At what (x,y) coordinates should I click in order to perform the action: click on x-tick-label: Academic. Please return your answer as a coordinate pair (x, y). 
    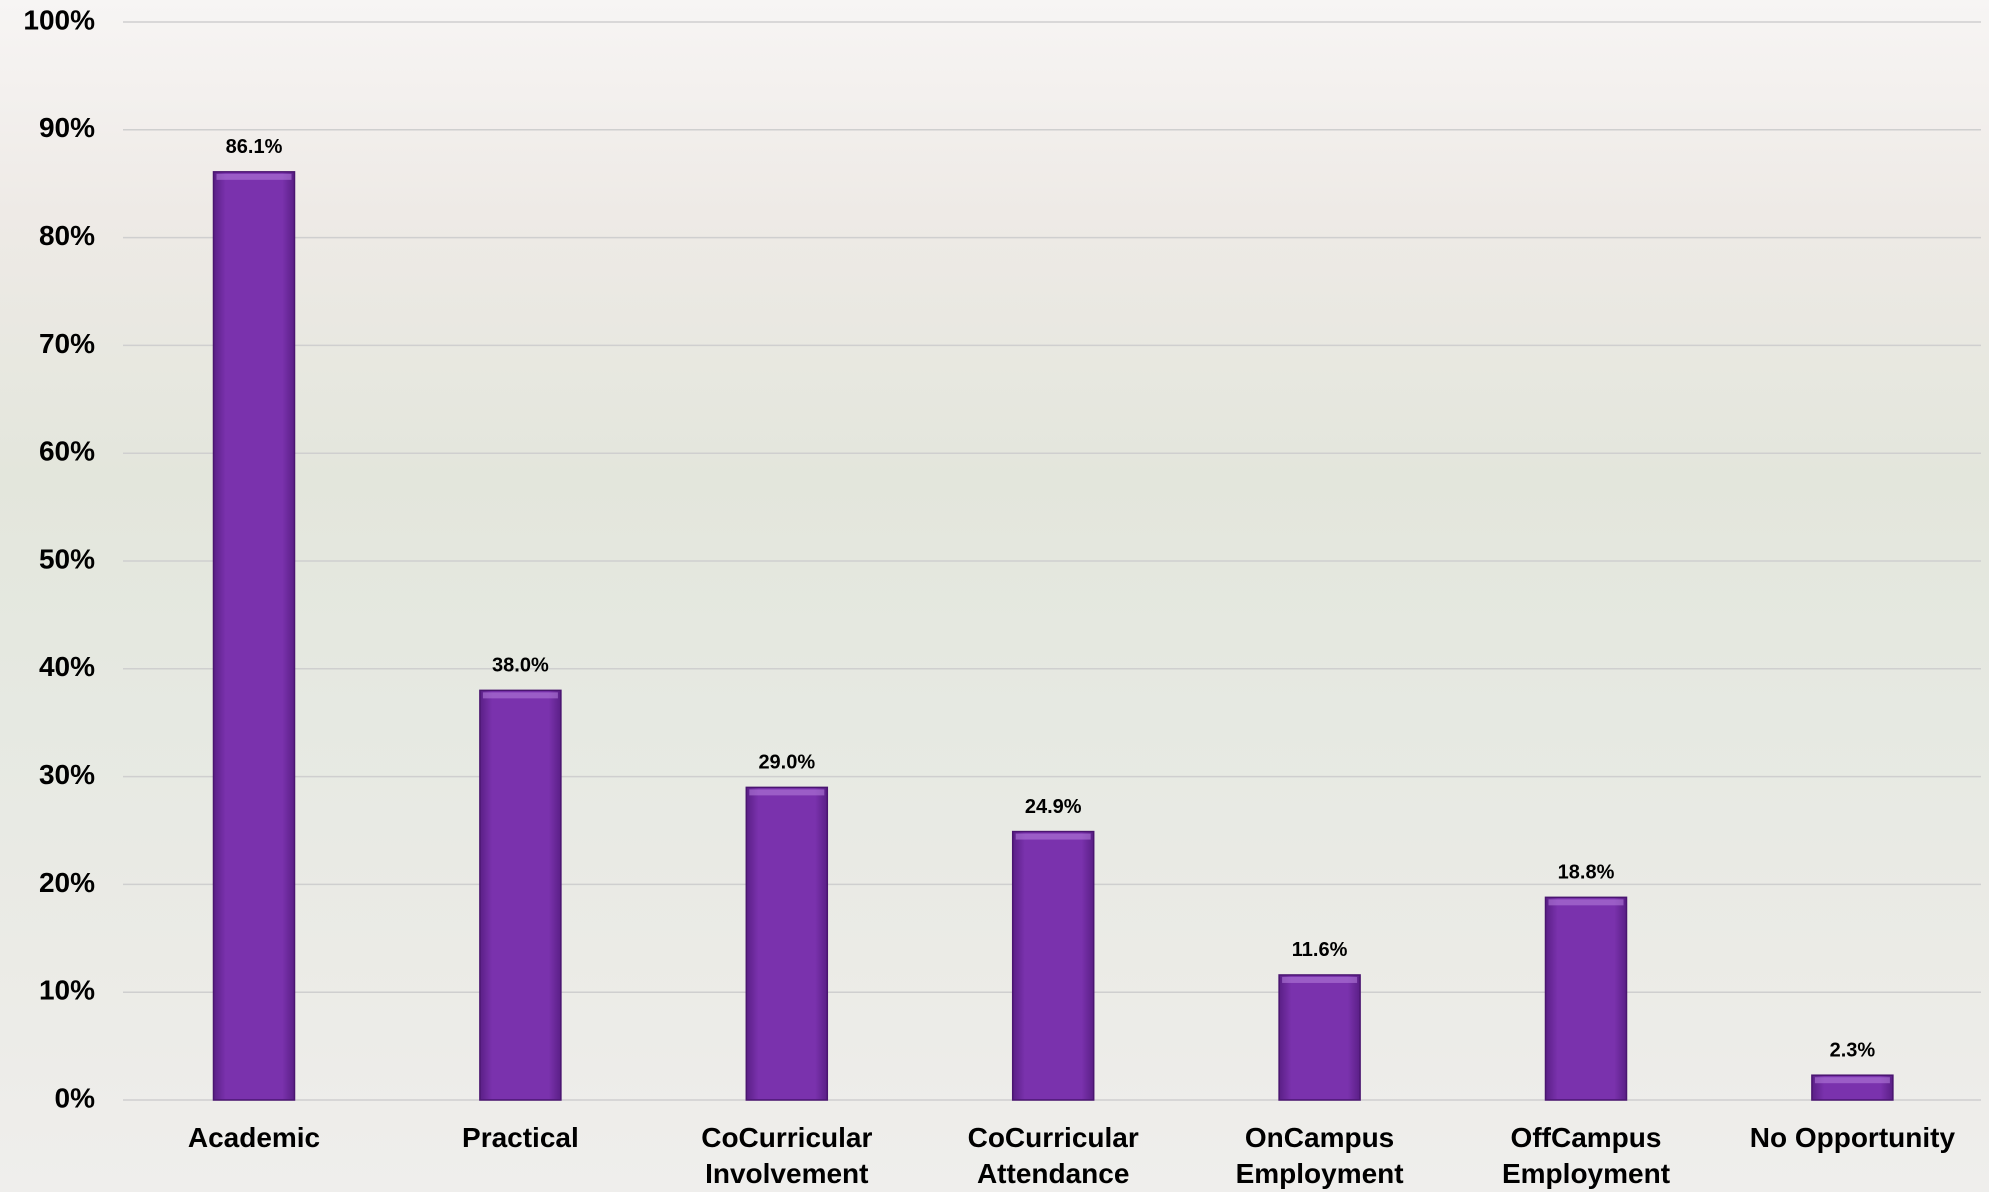
    Looking at the image, I should click on (254, 1137).